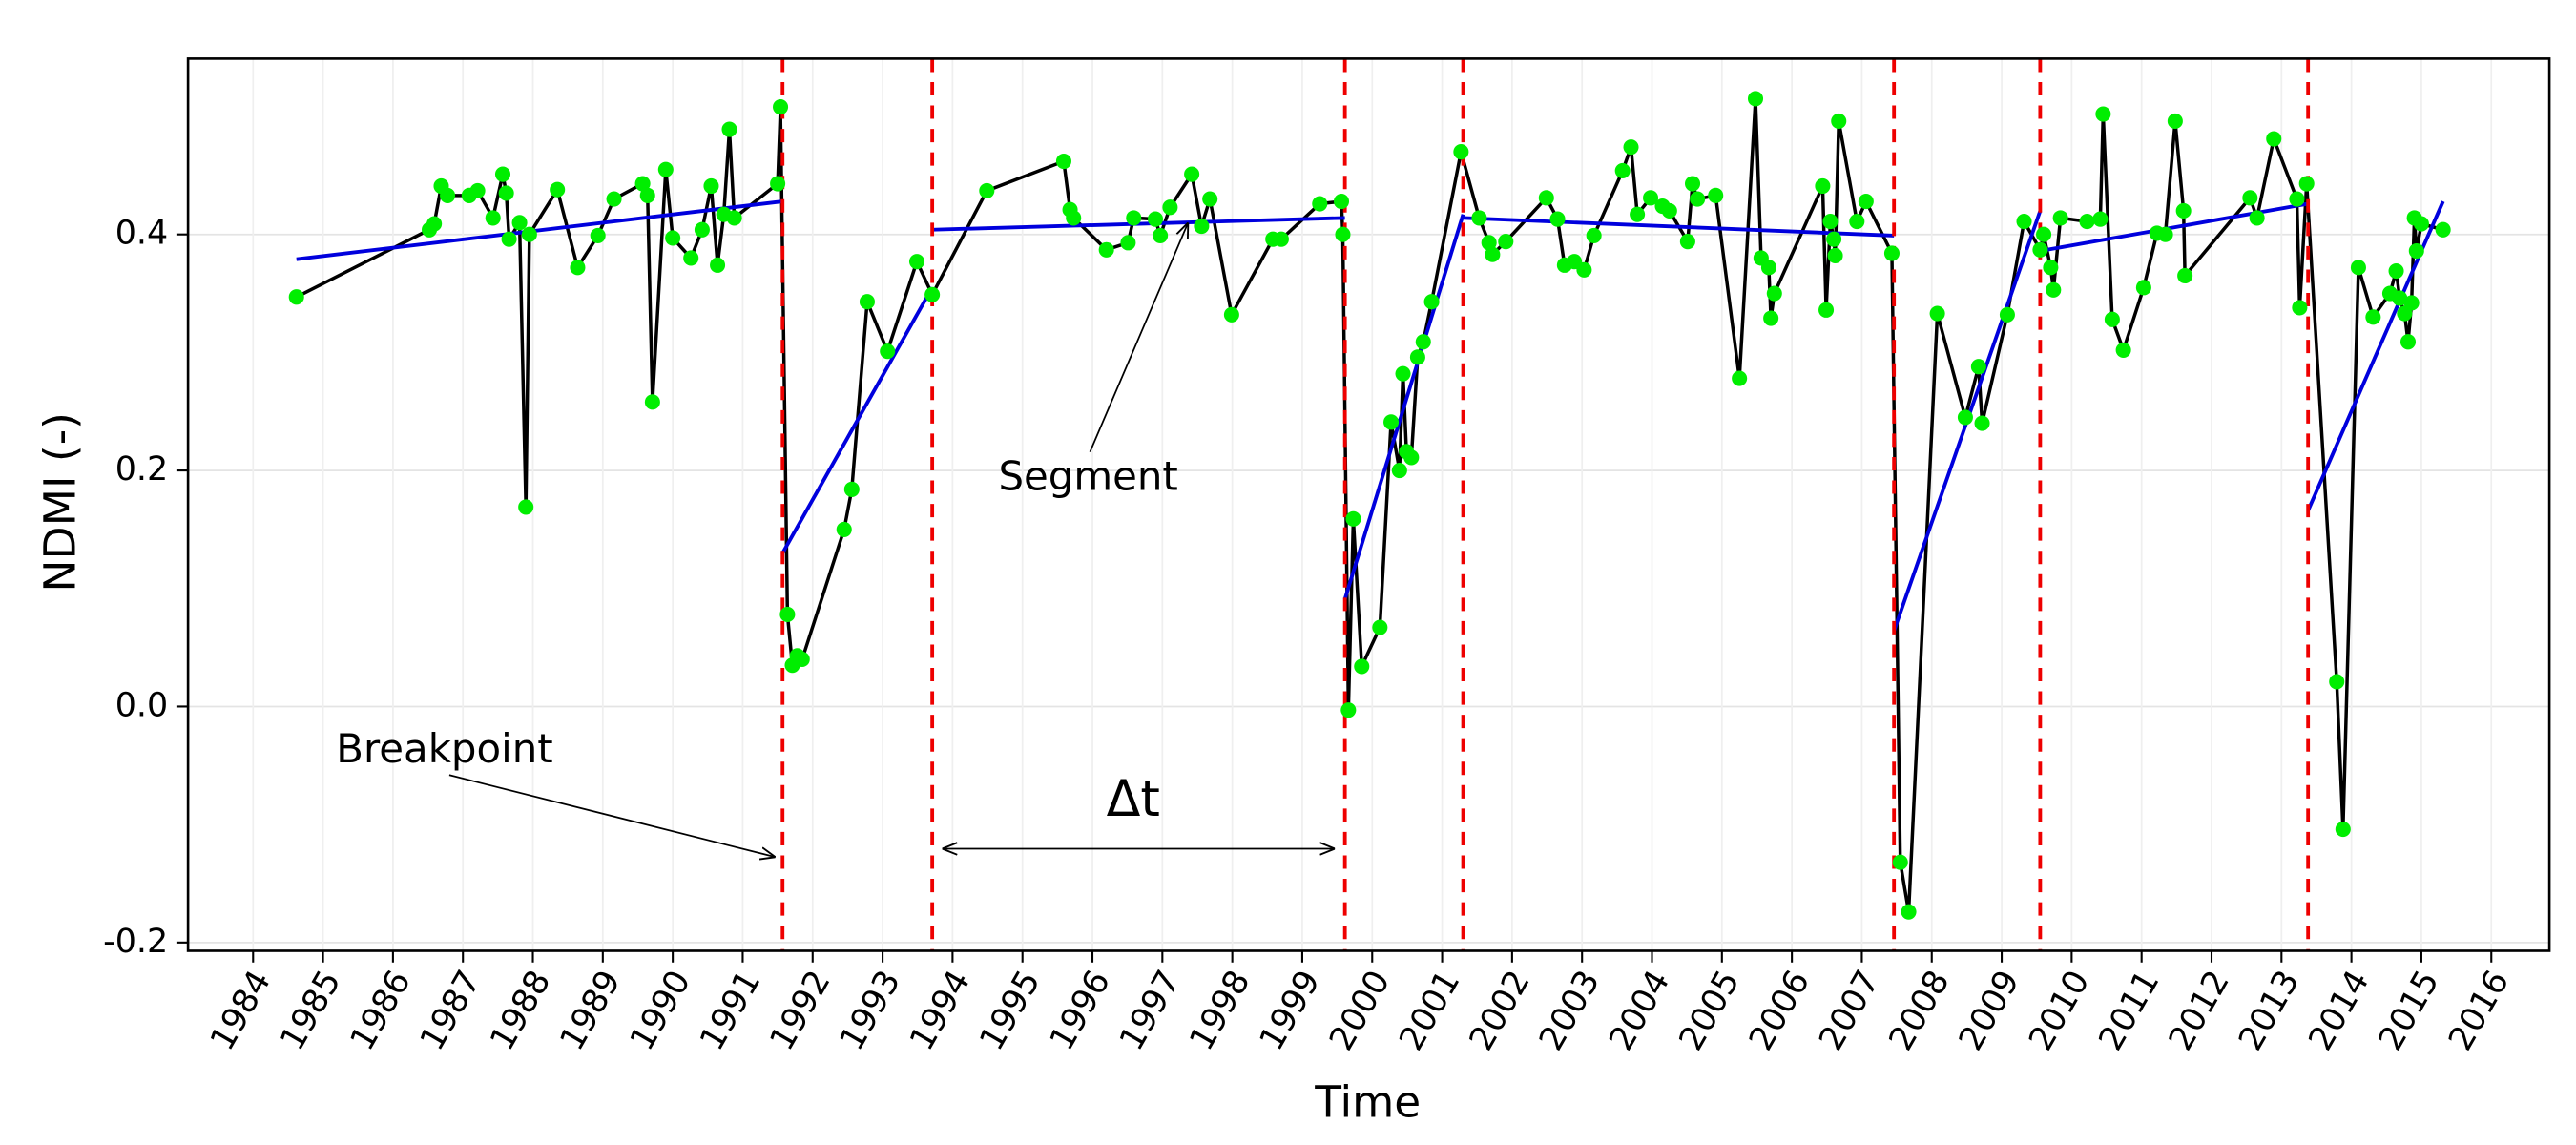  Describe the element at coordinates (141, 234) in the screenshot. I see `y-tick-label: 0.4` at that location.